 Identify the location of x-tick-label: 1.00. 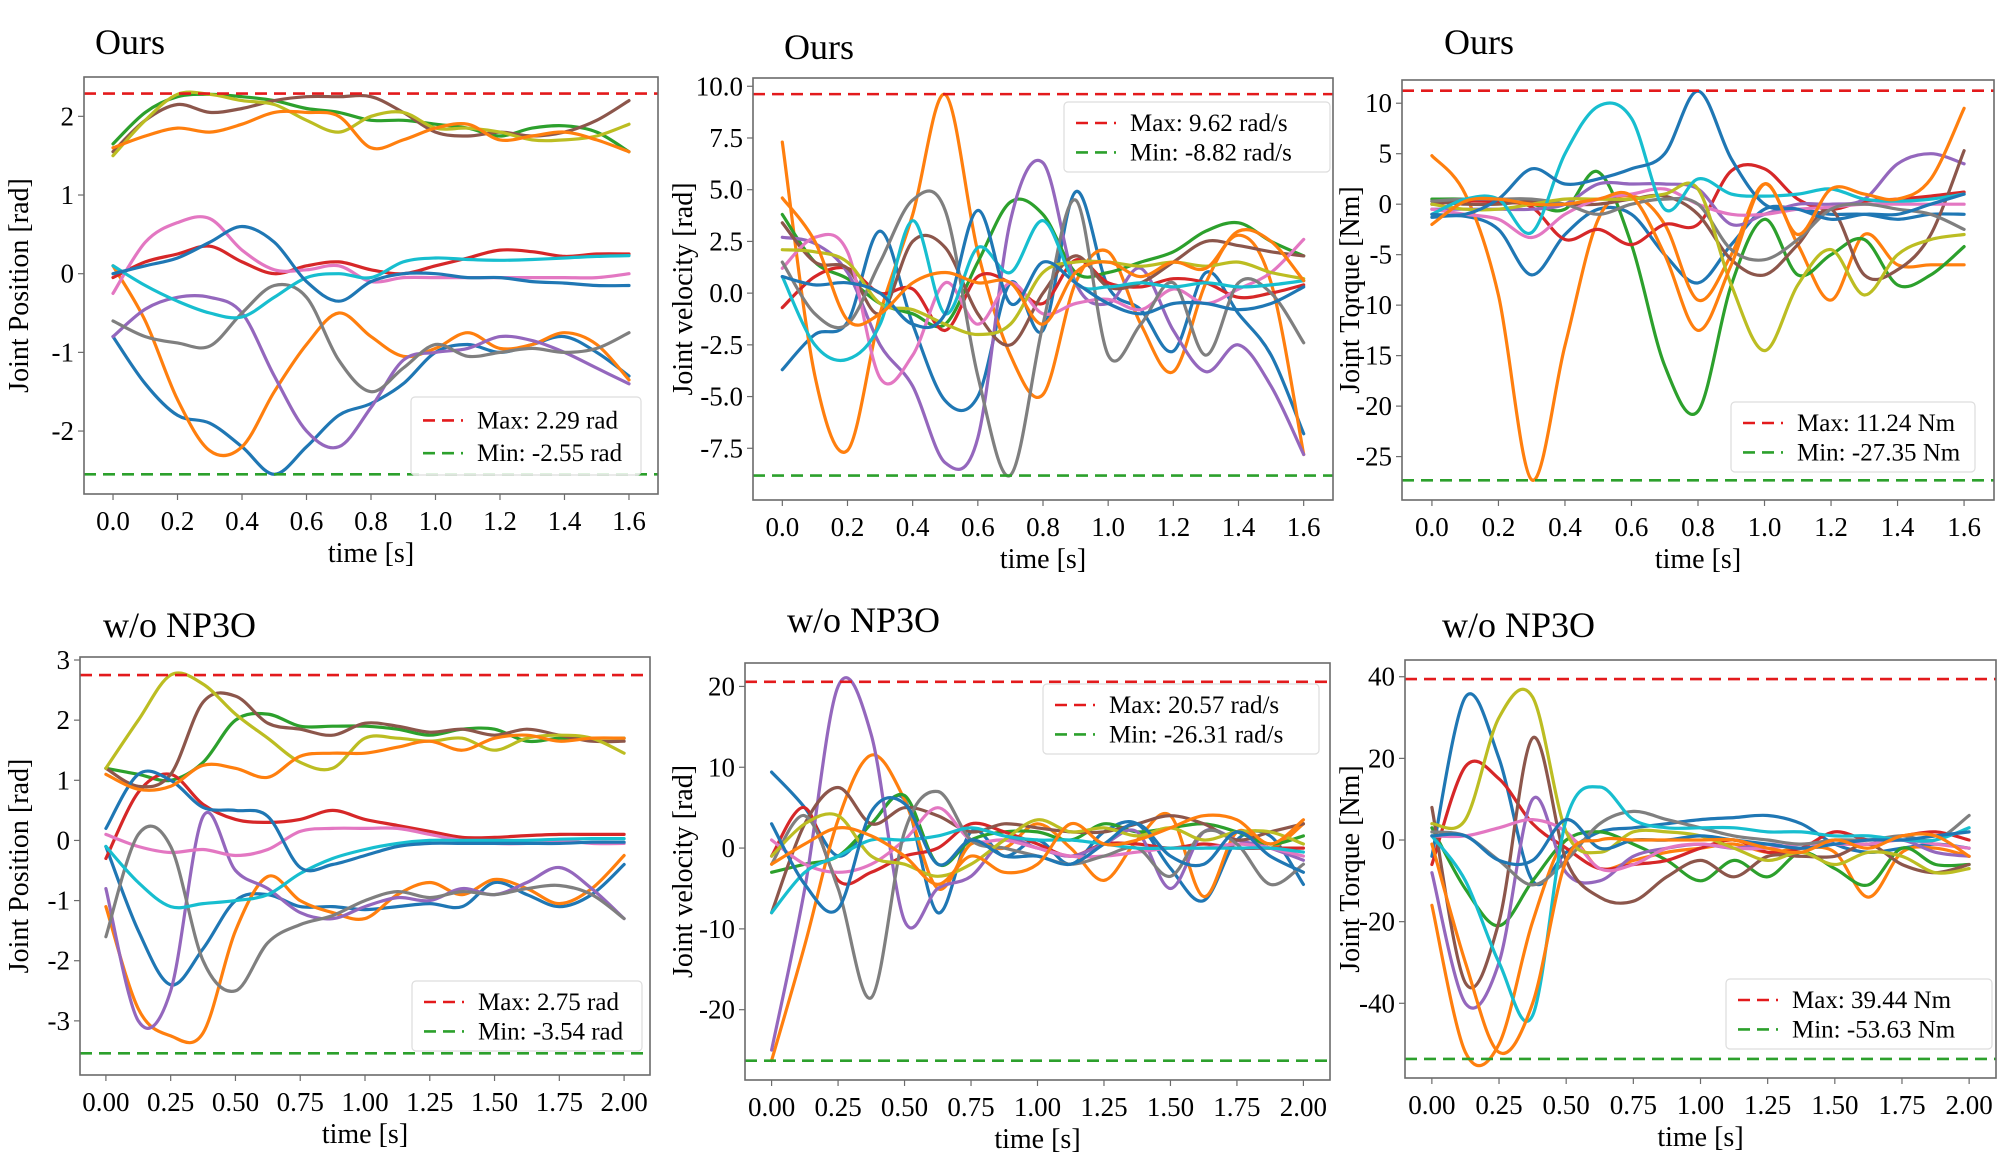
(1037, 1107).